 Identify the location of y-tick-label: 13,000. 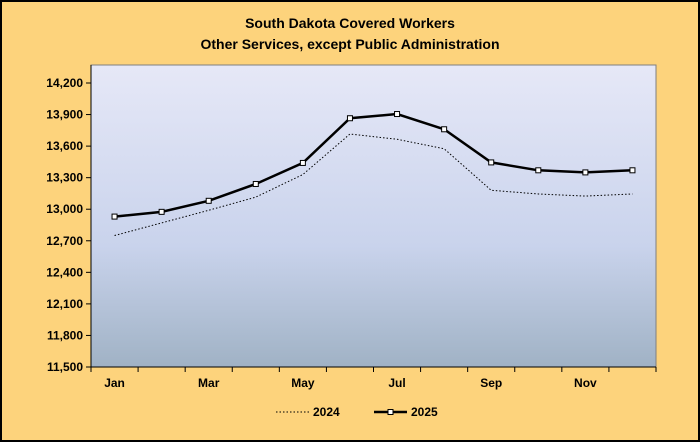
(64, 209).